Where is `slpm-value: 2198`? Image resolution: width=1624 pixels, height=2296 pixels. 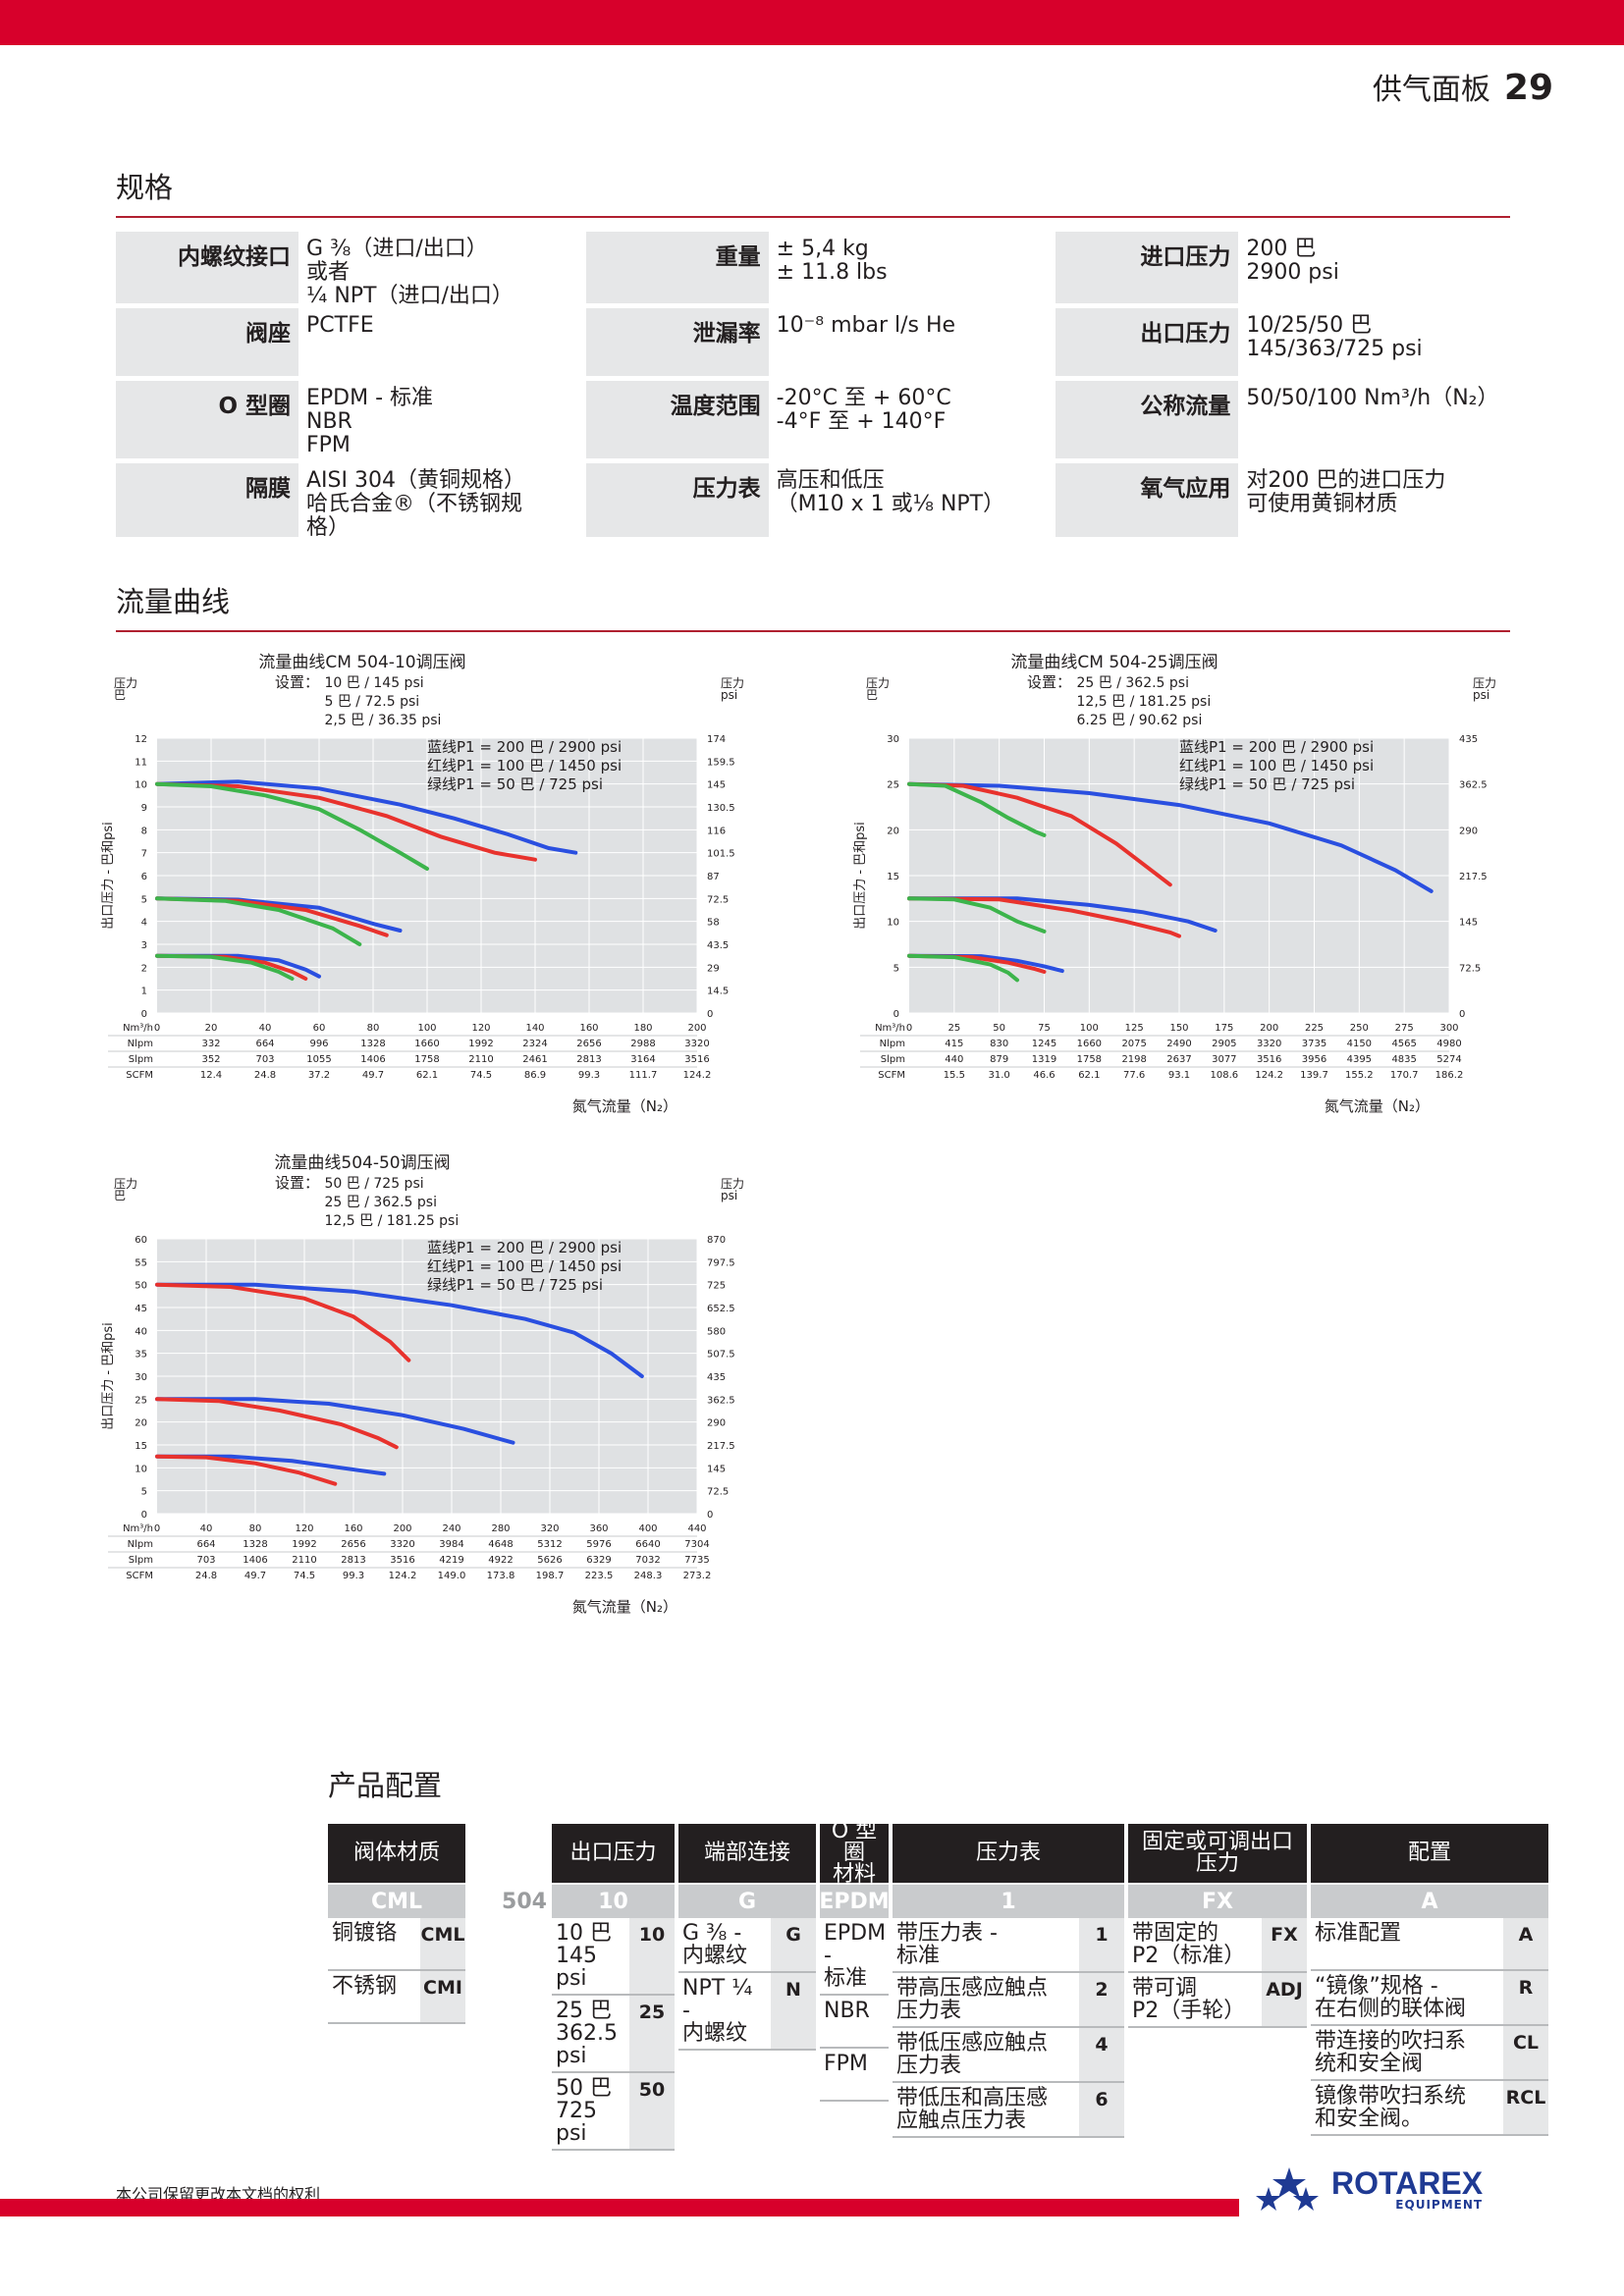
slpm-value: 2198 is located at coordinates (1133, 1060).